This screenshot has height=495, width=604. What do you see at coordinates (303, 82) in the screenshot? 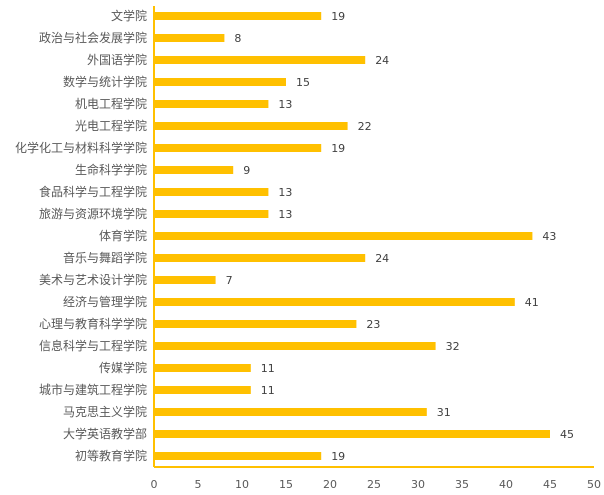
I see `data-label: 15` at bounding box center [303, 82].